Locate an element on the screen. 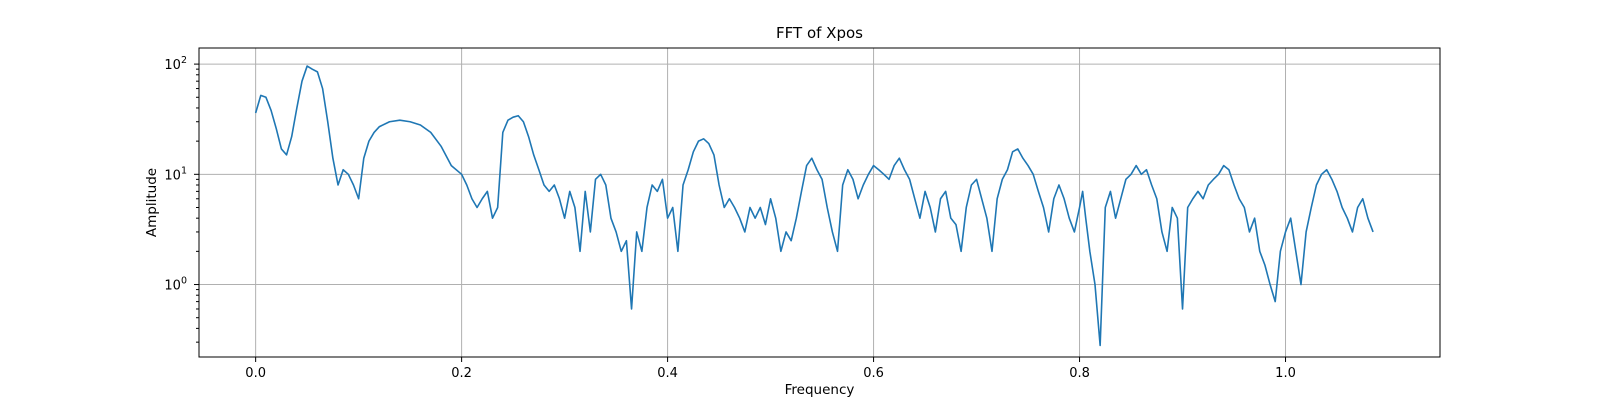  x-axis-label: Frequency is located at coordinates (820, 390).